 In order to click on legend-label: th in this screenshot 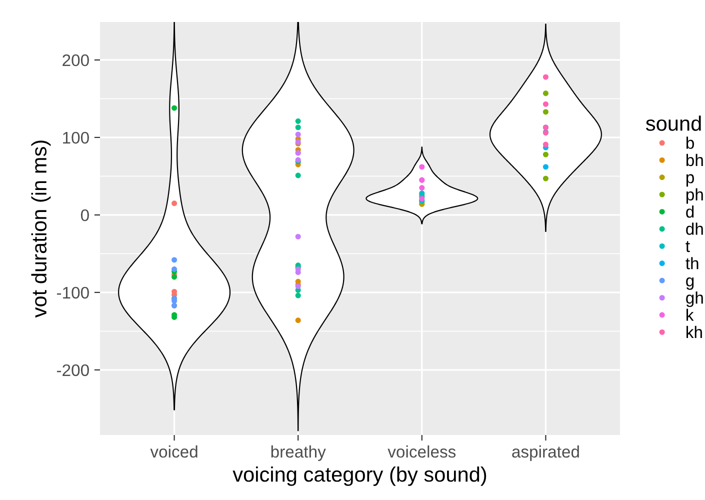, I will do `click(692, 263)`.